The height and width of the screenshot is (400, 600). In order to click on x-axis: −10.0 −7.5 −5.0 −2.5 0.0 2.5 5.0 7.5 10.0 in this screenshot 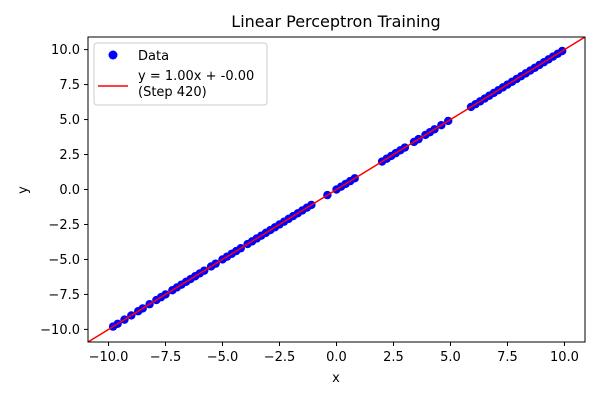, I will do `click(334, 353)`.